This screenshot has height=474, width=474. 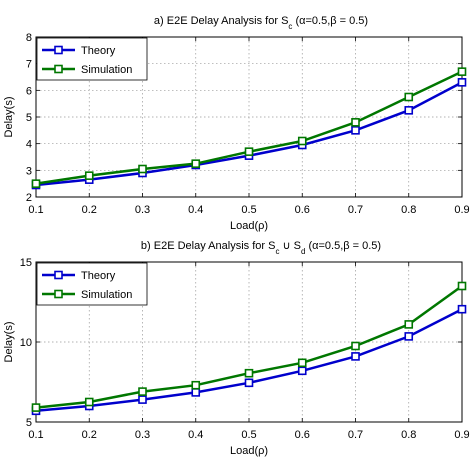 What do you see at coordinates (29, 91) in the screenshot?
I see `y-tick-label: 6` at bounding box center [29, 91].